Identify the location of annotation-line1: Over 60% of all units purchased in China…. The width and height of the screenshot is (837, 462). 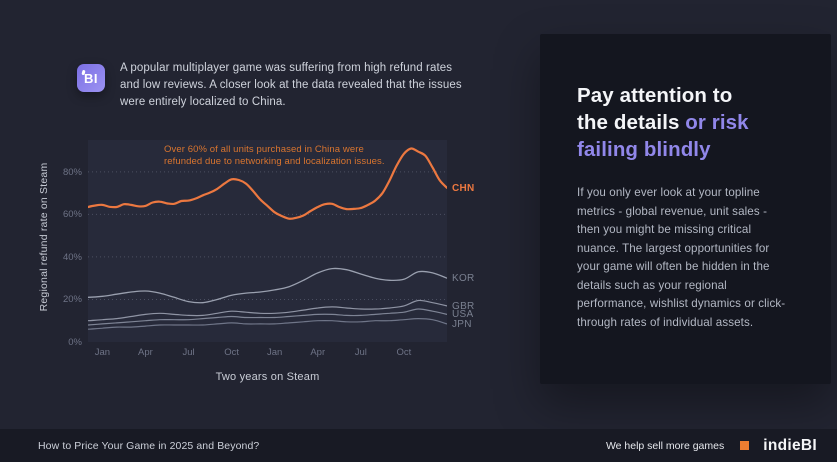
(264, 149).